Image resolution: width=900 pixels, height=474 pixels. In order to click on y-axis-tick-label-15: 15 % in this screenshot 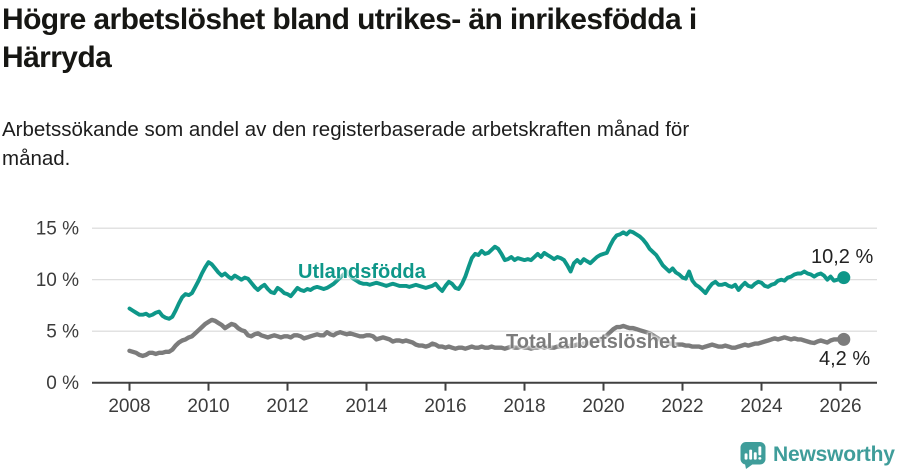, I will do `click(57, 229)`.